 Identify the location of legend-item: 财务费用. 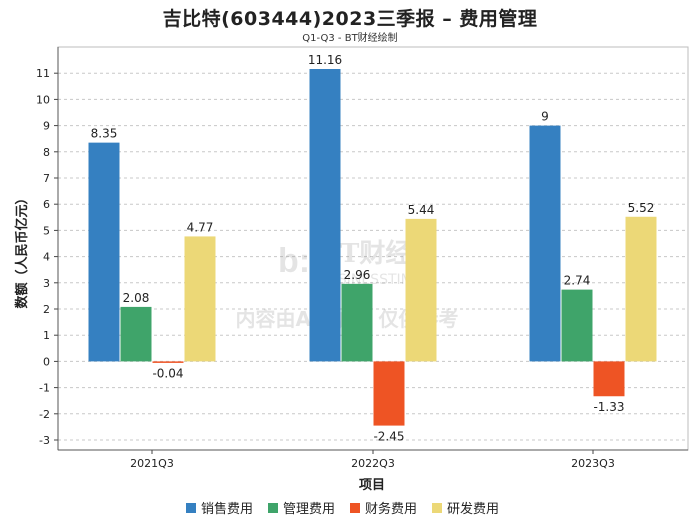
(383, 509).